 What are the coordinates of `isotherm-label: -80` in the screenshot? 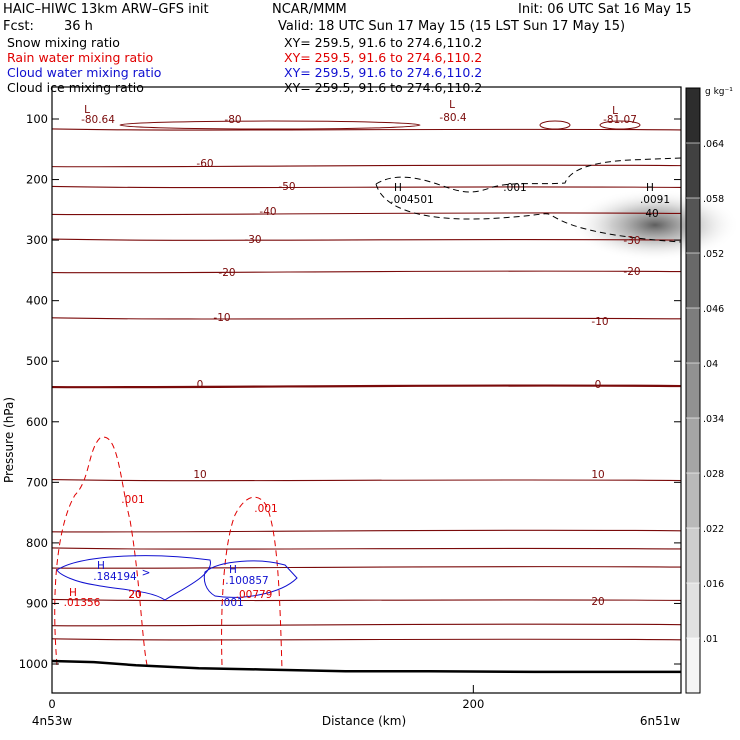 It's located at (232, 120).